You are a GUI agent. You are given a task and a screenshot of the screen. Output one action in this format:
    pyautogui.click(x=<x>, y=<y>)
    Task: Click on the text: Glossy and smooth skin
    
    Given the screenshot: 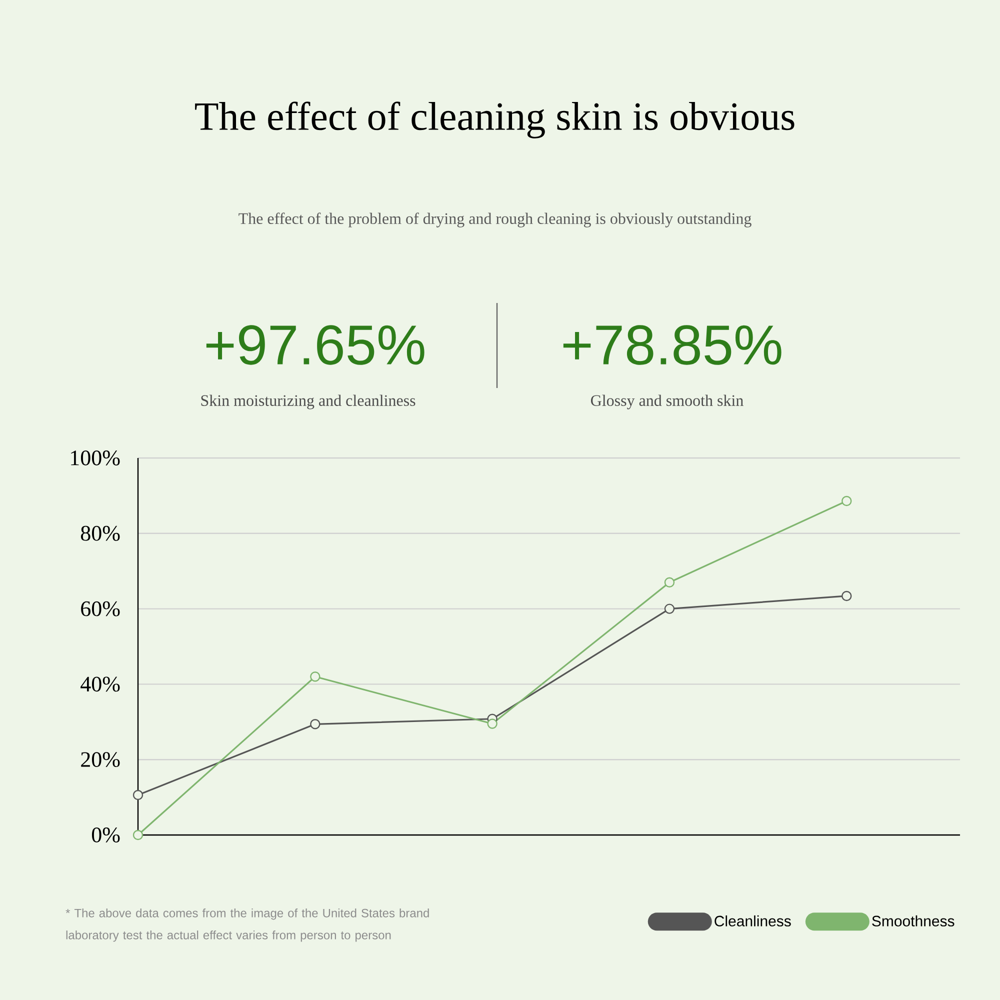 What is the action you would take?
    pyautogui.click(x=667, y=402)
    